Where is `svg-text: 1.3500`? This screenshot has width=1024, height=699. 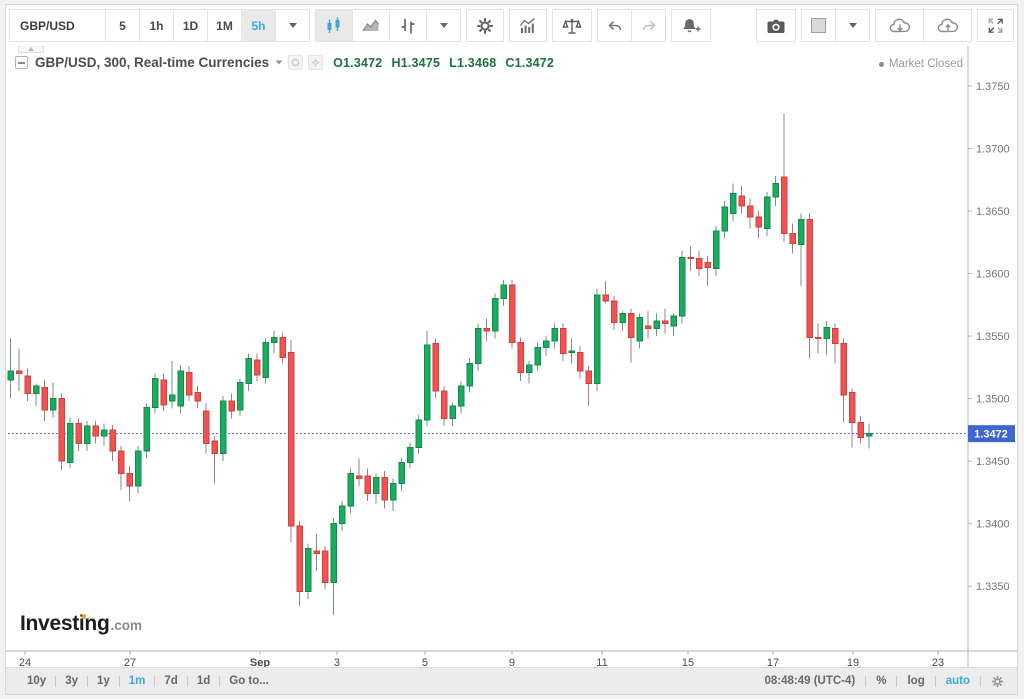
svg-text: 1.3500 is located at coordinates (993, 400).